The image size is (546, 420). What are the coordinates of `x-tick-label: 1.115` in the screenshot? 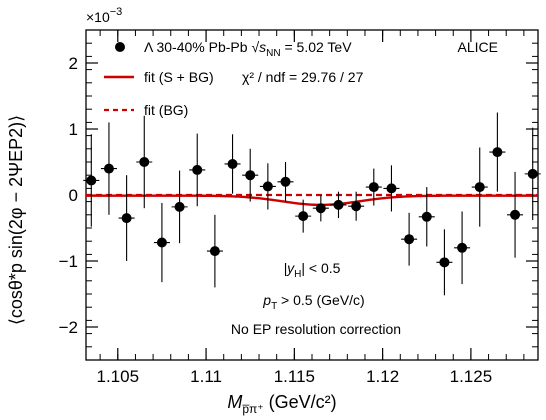 It's located at (294, 376).